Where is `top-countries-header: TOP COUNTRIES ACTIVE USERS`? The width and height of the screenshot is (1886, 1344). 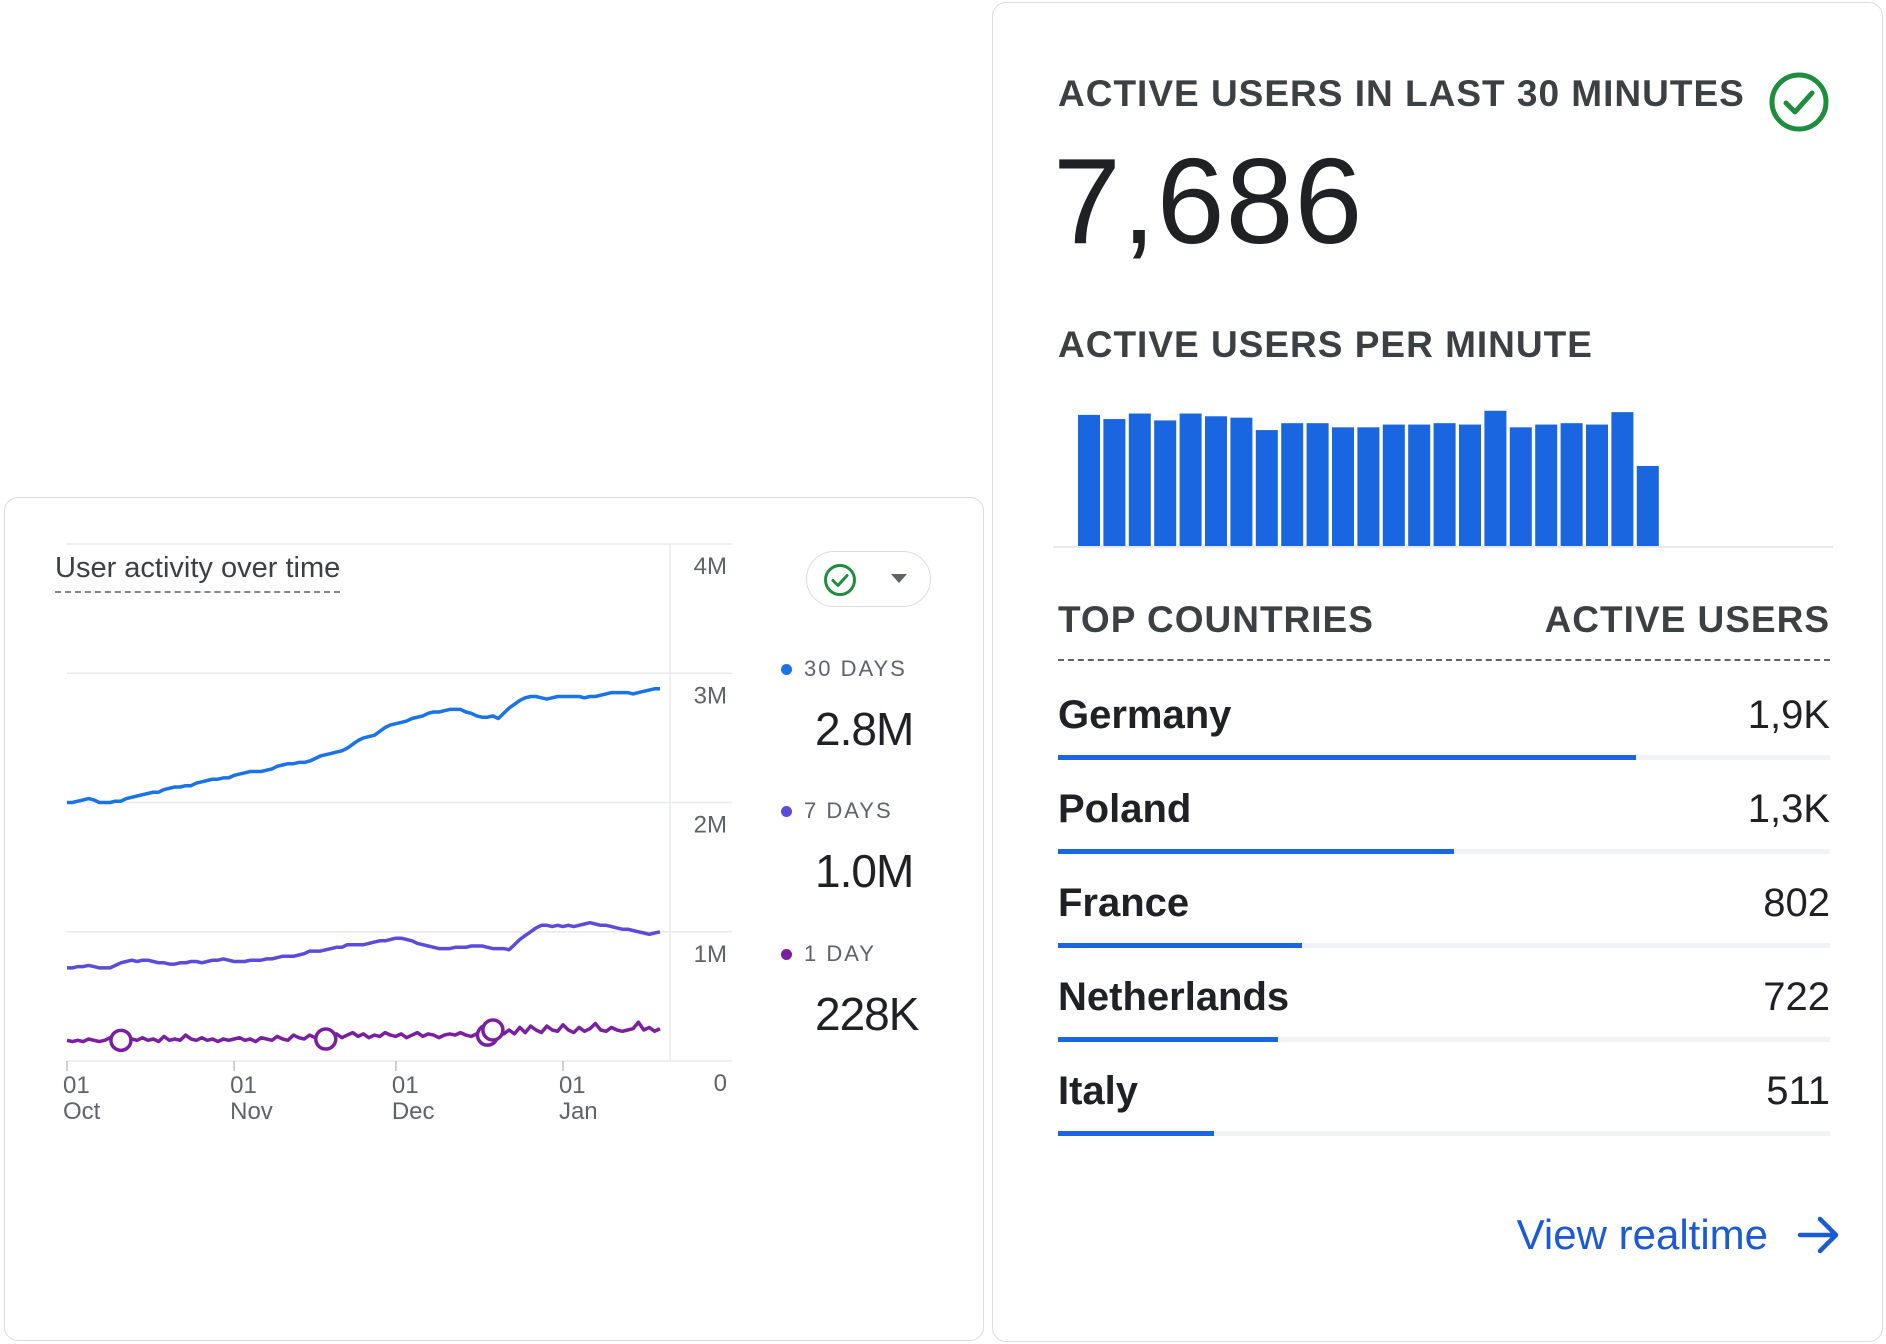 top-countries-header: TOP COUNTRIES ACTIVE USERS is located at coordinates (1444, 630).